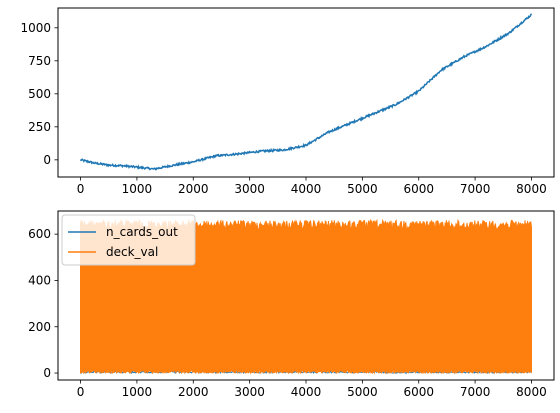 The height and width of the screenshot is (413, 560). I want to click on legend: n_cards_out deck_val, so click(128, 240).